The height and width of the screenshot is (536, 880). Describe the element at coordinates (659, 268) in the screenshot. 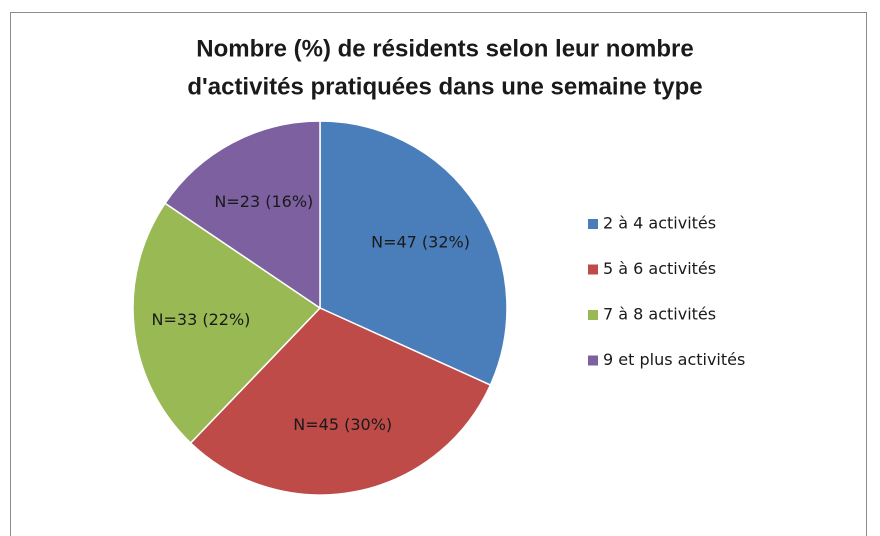

I see `legend-label: 5 à 6 activités` at that location.